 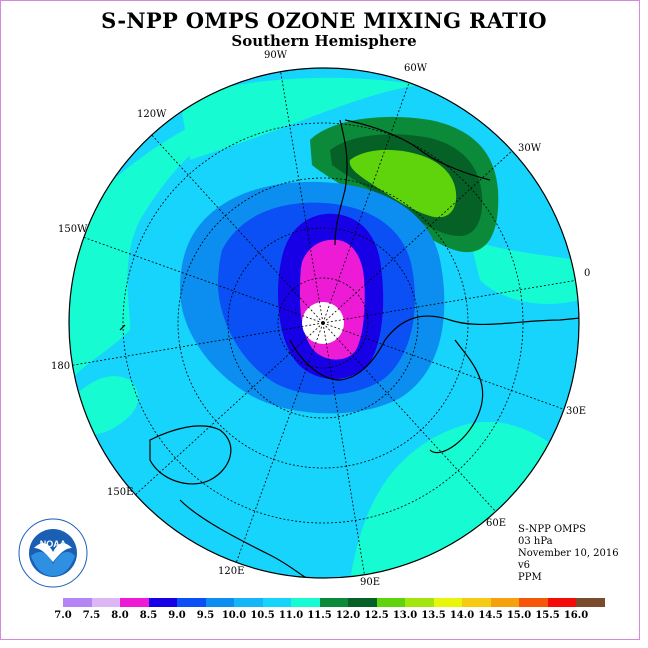 What do you see at coordinates (462, 615) in the screenshot?
I see `colorbar-tick-label: 14.0` at bounding box center [462, 615].